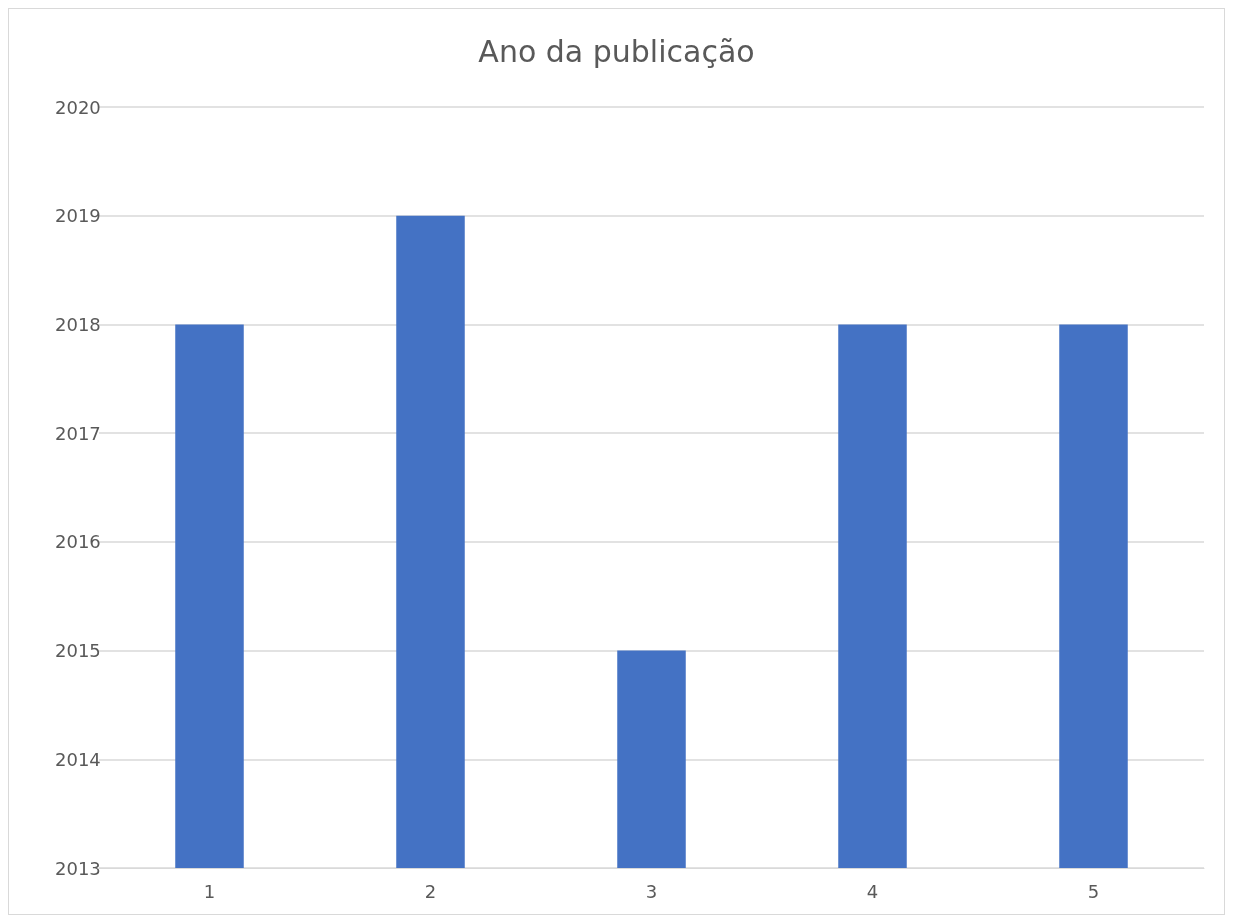 The image size is (1233, 922). I want to click on y-tick-label: 2016, so click(78, 542).